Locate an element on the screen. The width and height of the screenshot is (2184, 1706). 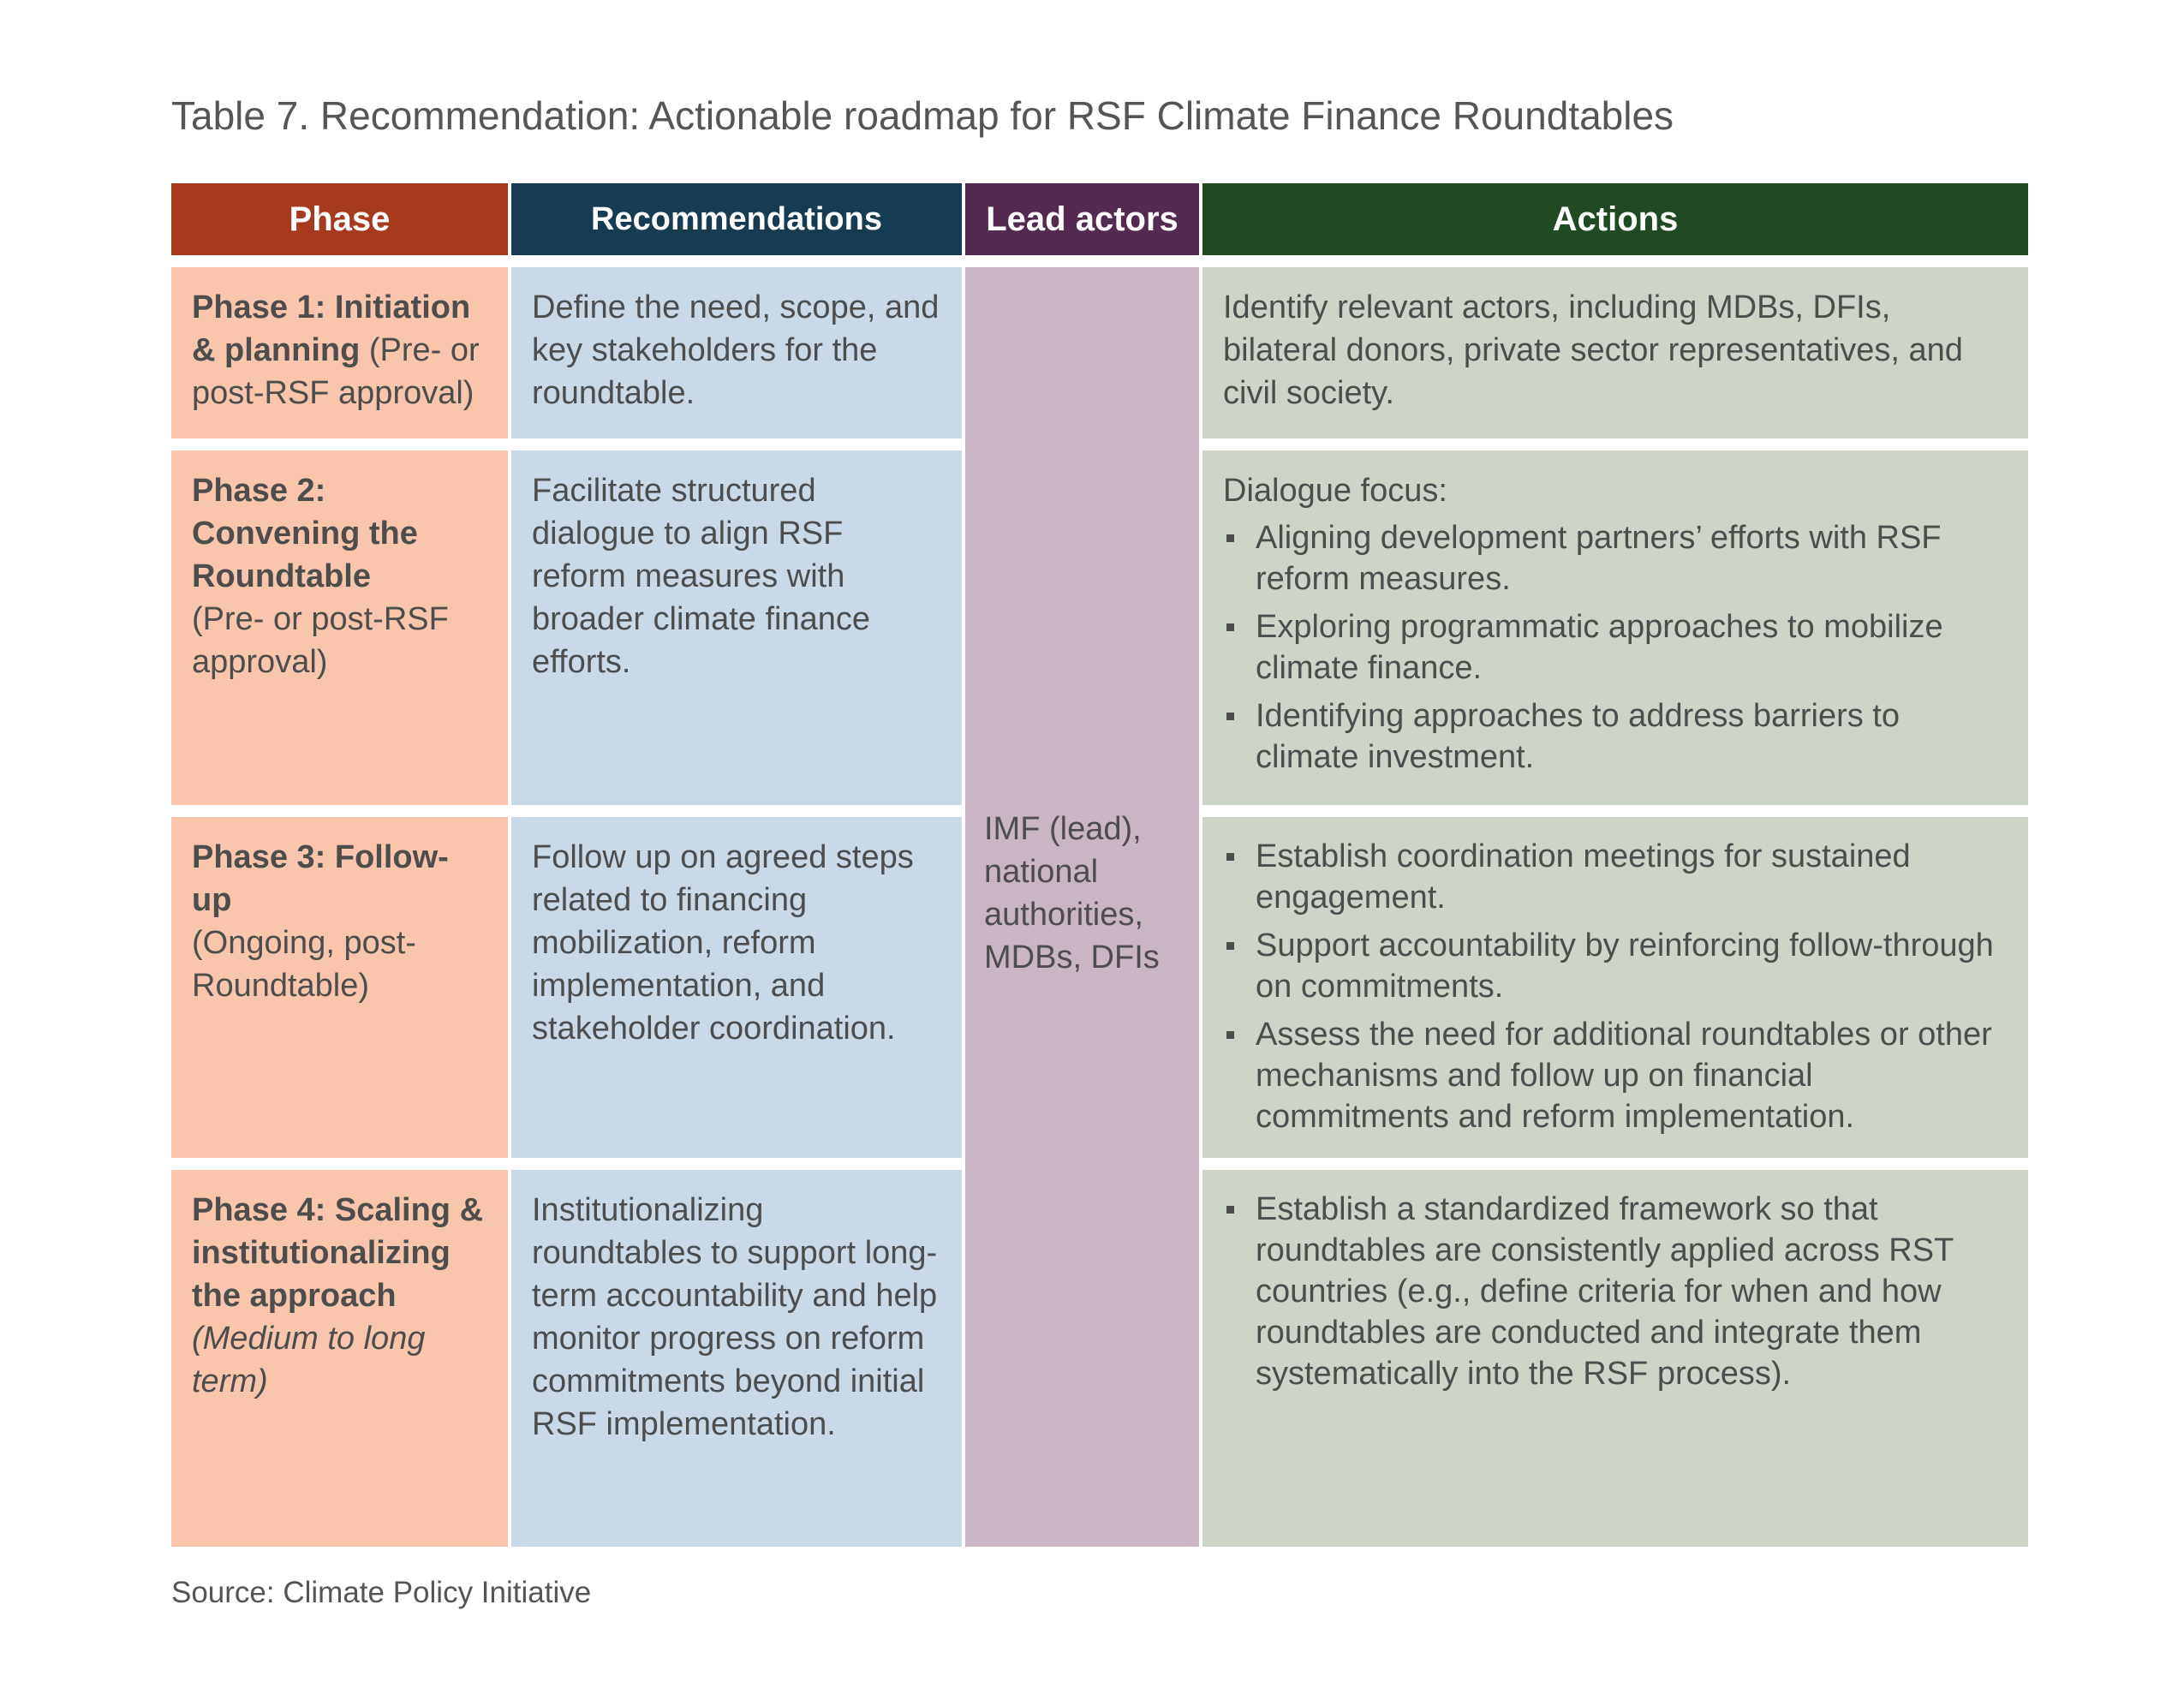
header-phase: Phase is located at coordinates (339, 219).